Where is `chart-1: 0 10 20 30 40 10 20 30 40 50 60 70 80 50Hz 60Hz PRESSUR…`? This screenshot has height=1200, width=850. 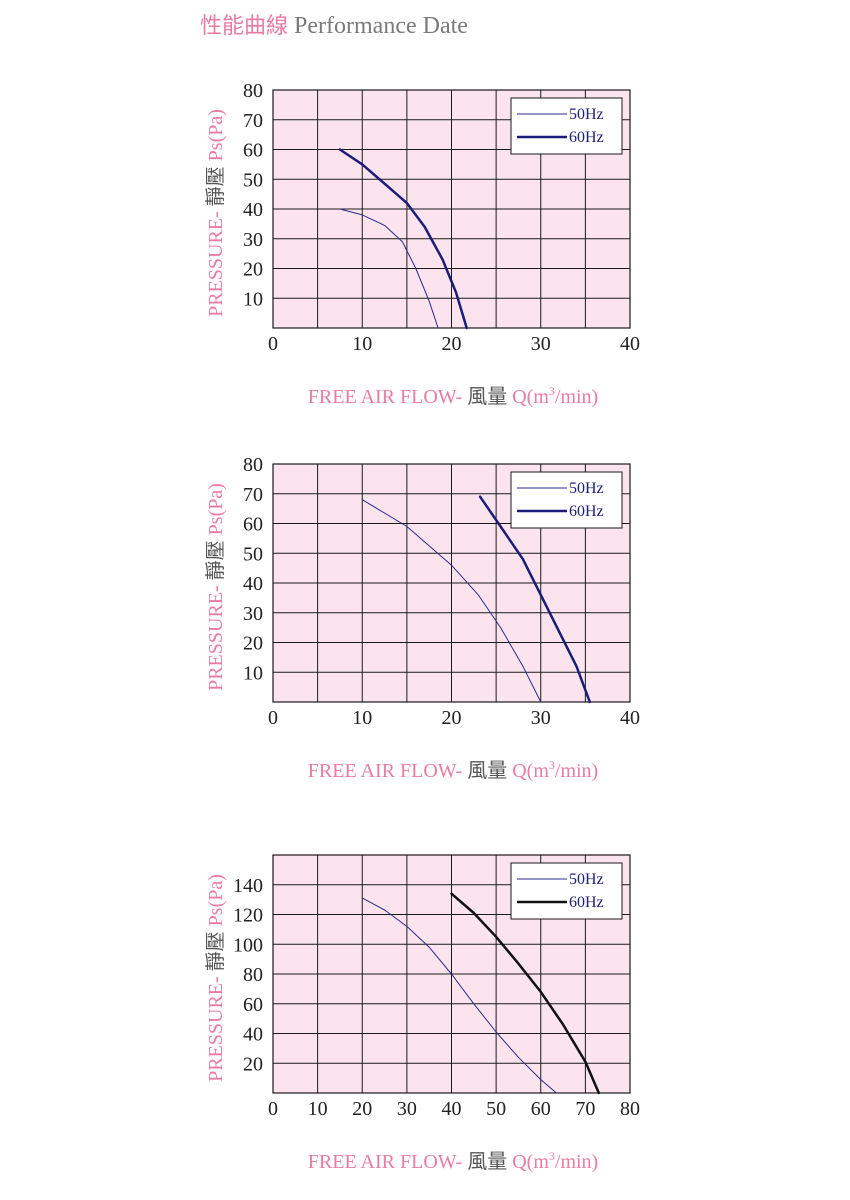
chart-1: 0 10 20 30 40 10 20 30 40 50 60 70 80 50Hz 60Hz PRESSUR… is located at coordinates (421, 244).